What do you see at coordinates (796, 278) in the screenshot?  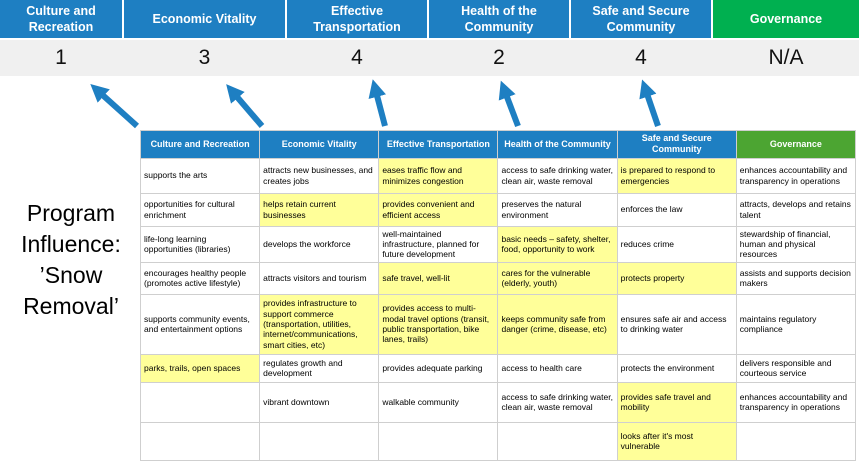 I see `table-cell: assists and supports decision makers` at bounding box center [796, 278].